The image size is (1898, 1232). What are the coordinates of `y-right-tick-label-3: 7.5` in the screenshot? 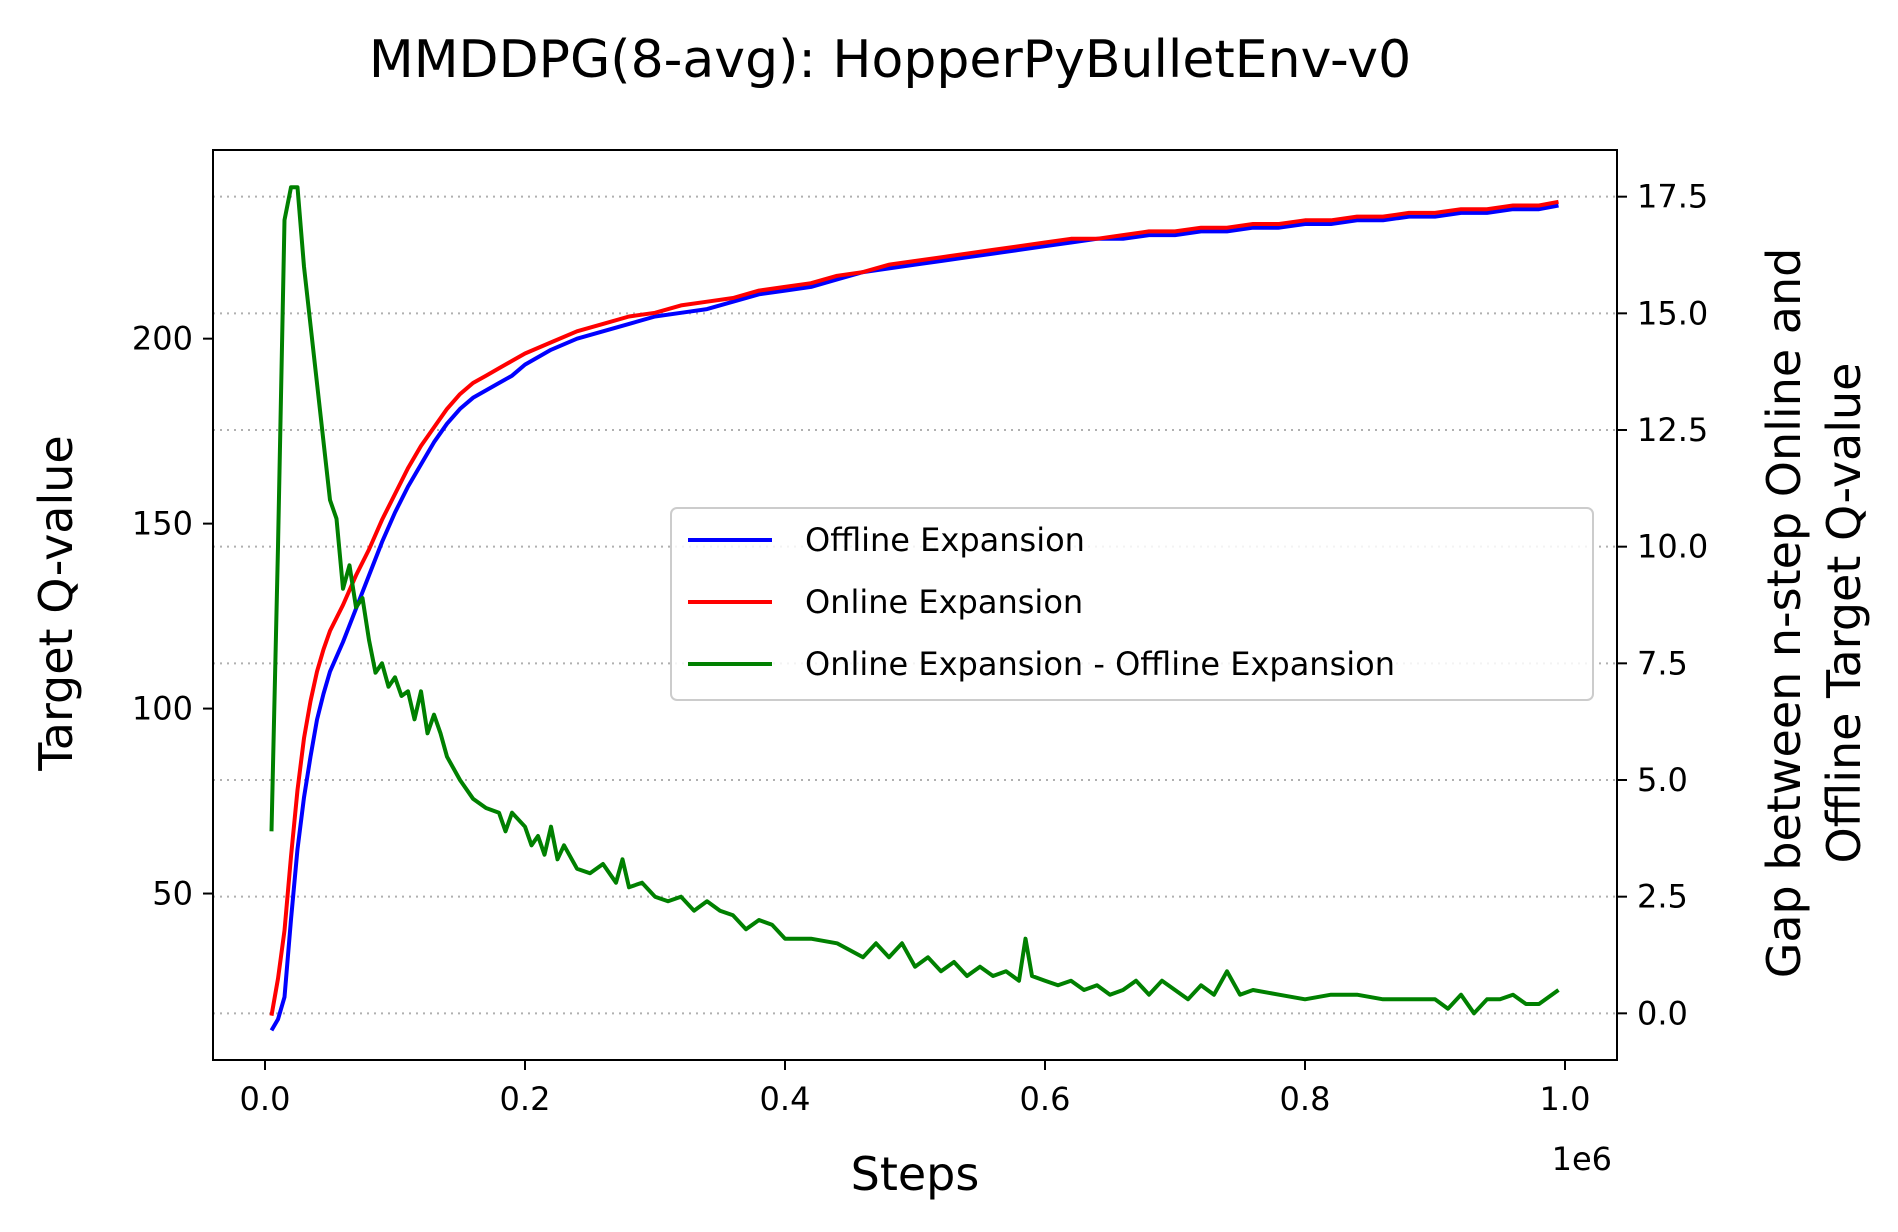 It's located at (1662, 663).